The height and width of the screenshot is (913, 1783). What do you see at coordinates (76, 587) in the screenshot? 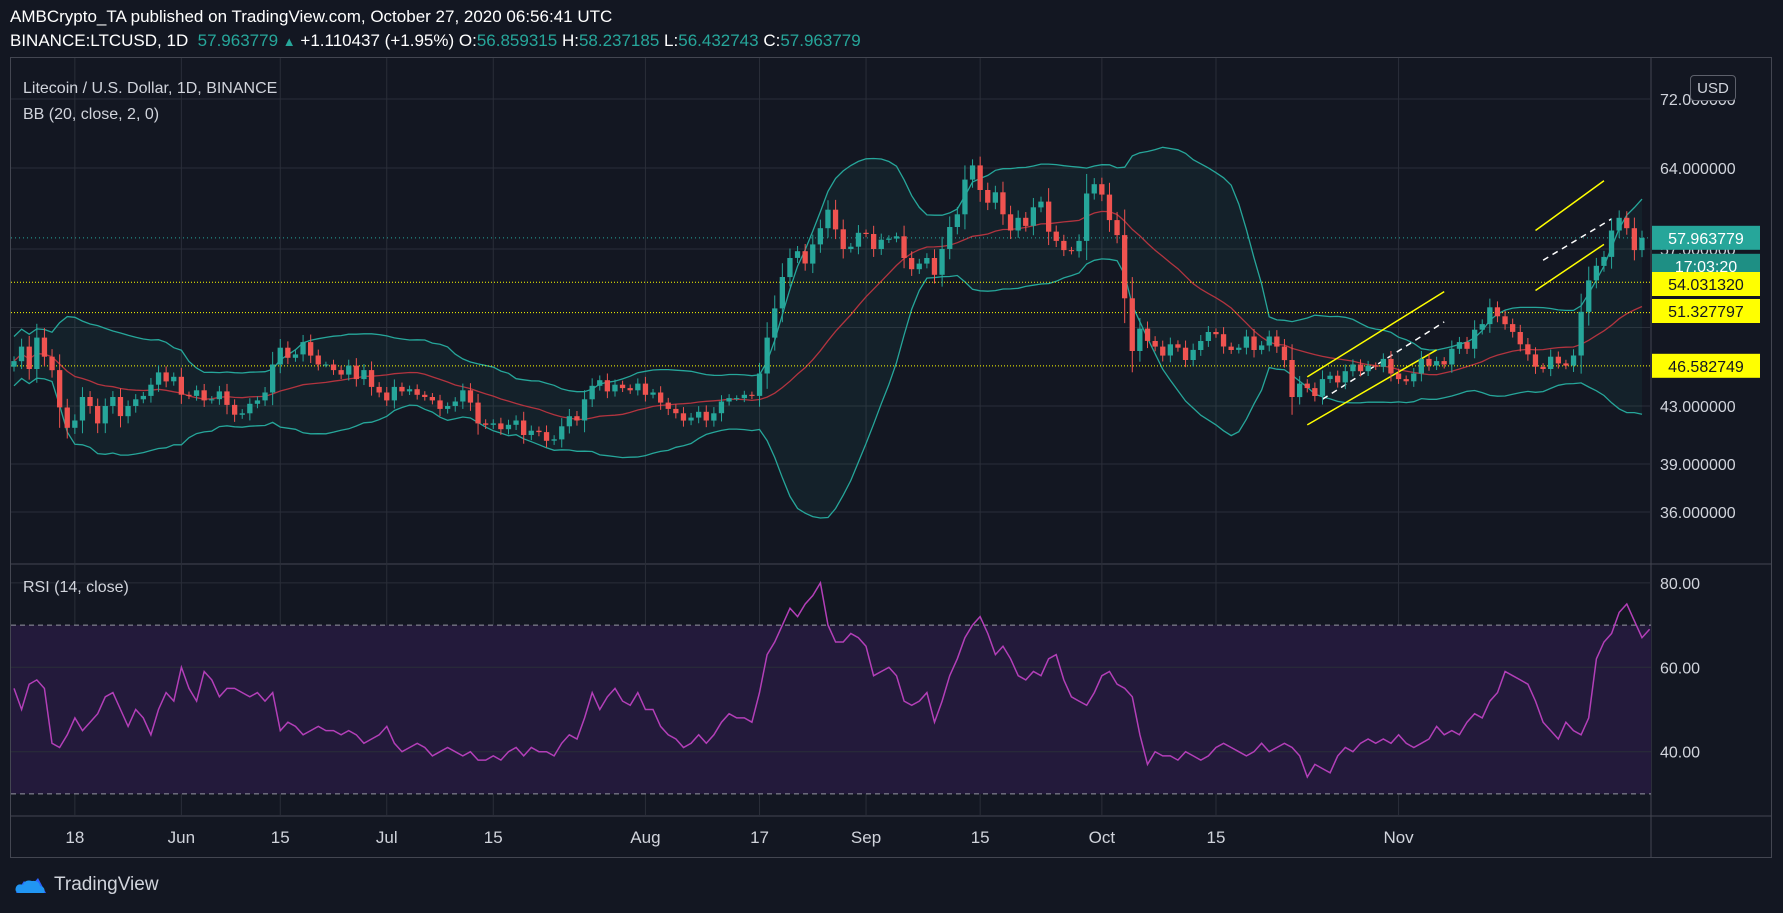
I see `rsi-legend: RSI (14, close)` at bounding box center [76, 587].